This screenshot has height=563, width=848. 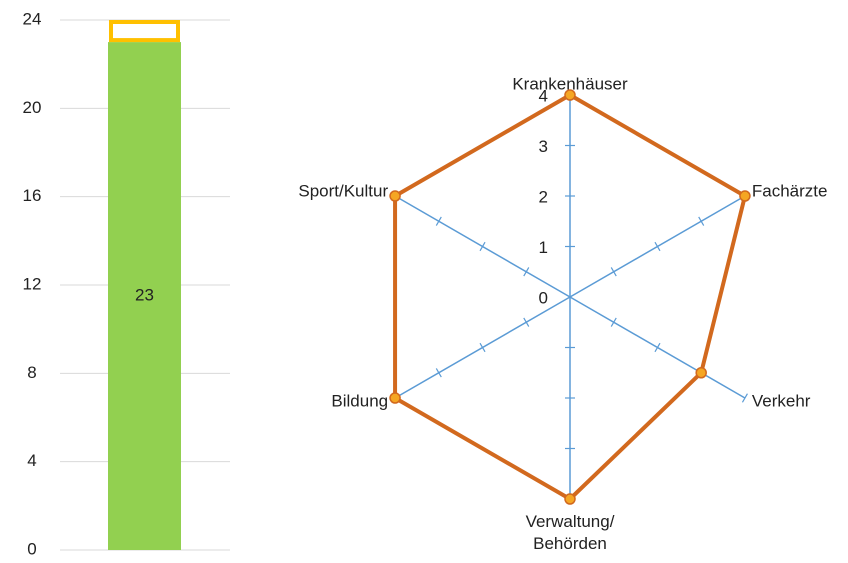 What do you see at coordinates (32, 195) in the screenshot?
I see `y-tick-label: 16` at bounding box center [32, 195].